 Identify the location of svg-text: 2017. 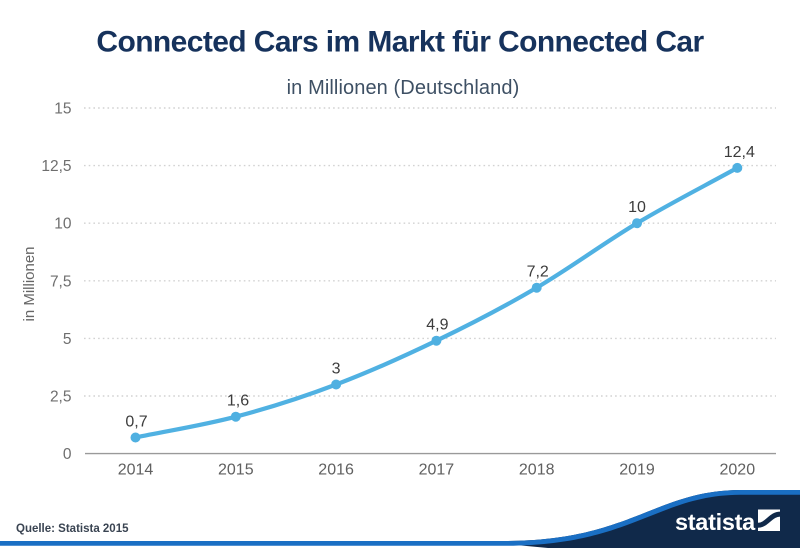
(437, 470).